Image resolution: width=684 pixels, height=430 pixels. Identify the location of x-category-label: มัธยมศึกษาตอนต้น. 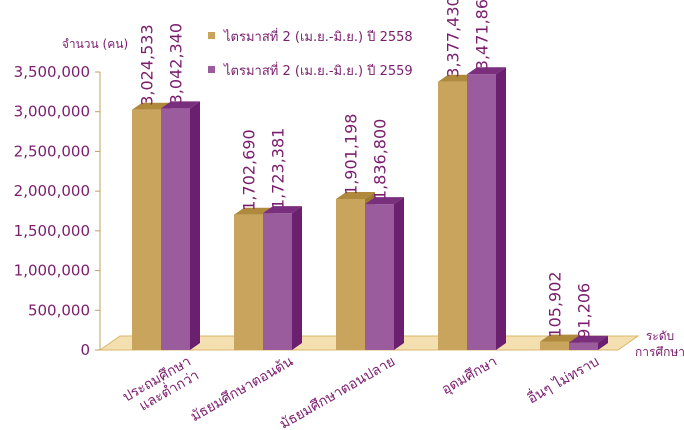
(242, 389).